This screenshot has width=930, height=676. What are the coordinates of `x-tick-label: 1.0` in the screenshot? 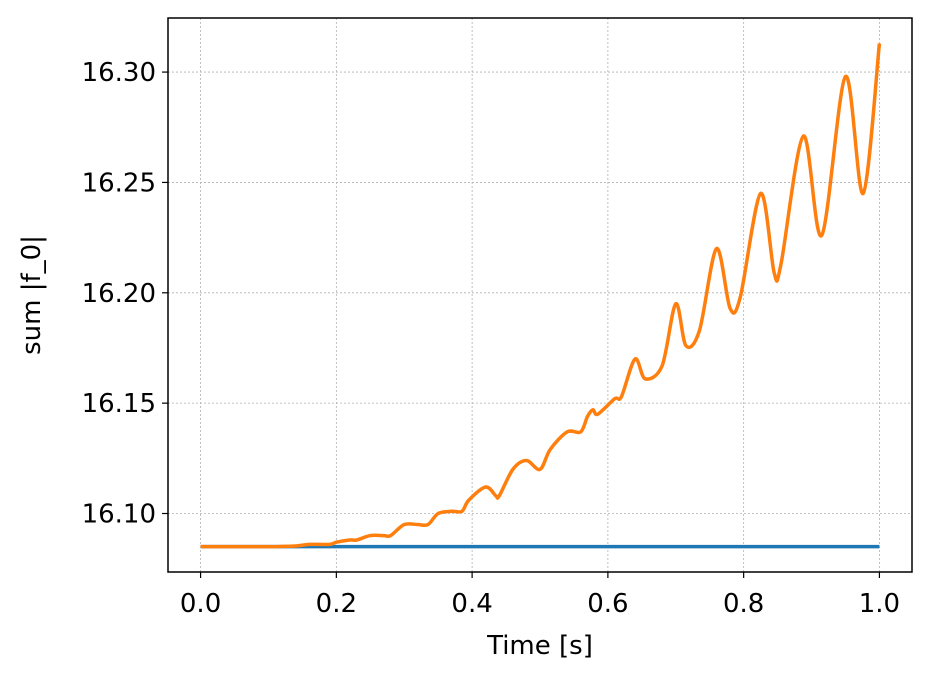 It's located at (879, 604).